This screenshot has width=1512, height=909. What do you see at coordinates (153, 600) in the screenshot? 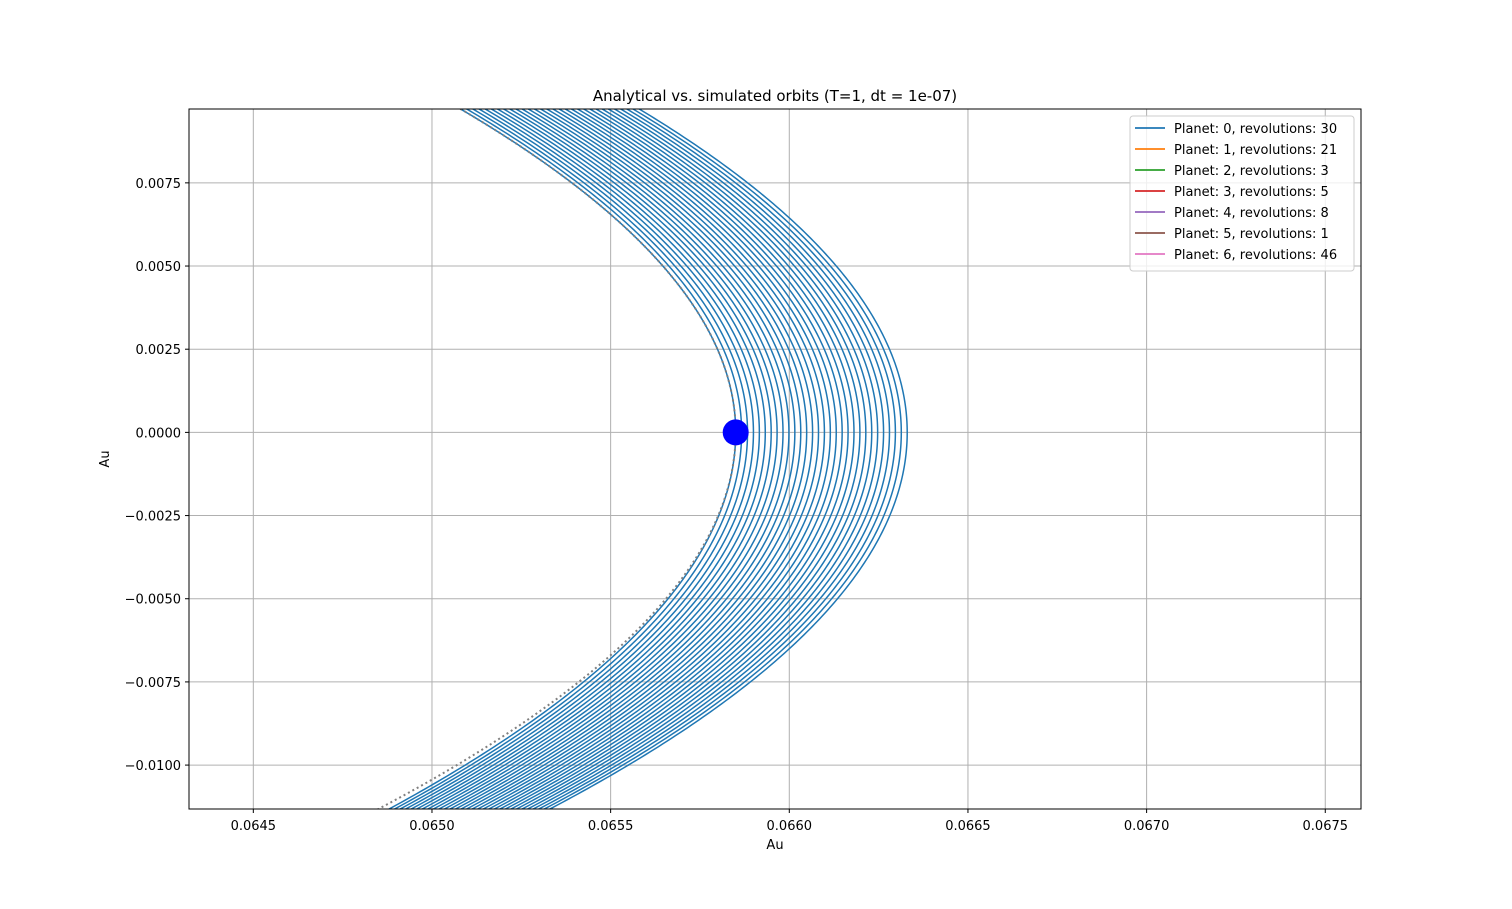
I see `y-tick-label: −0.0050` at bounding box center [153, 600].